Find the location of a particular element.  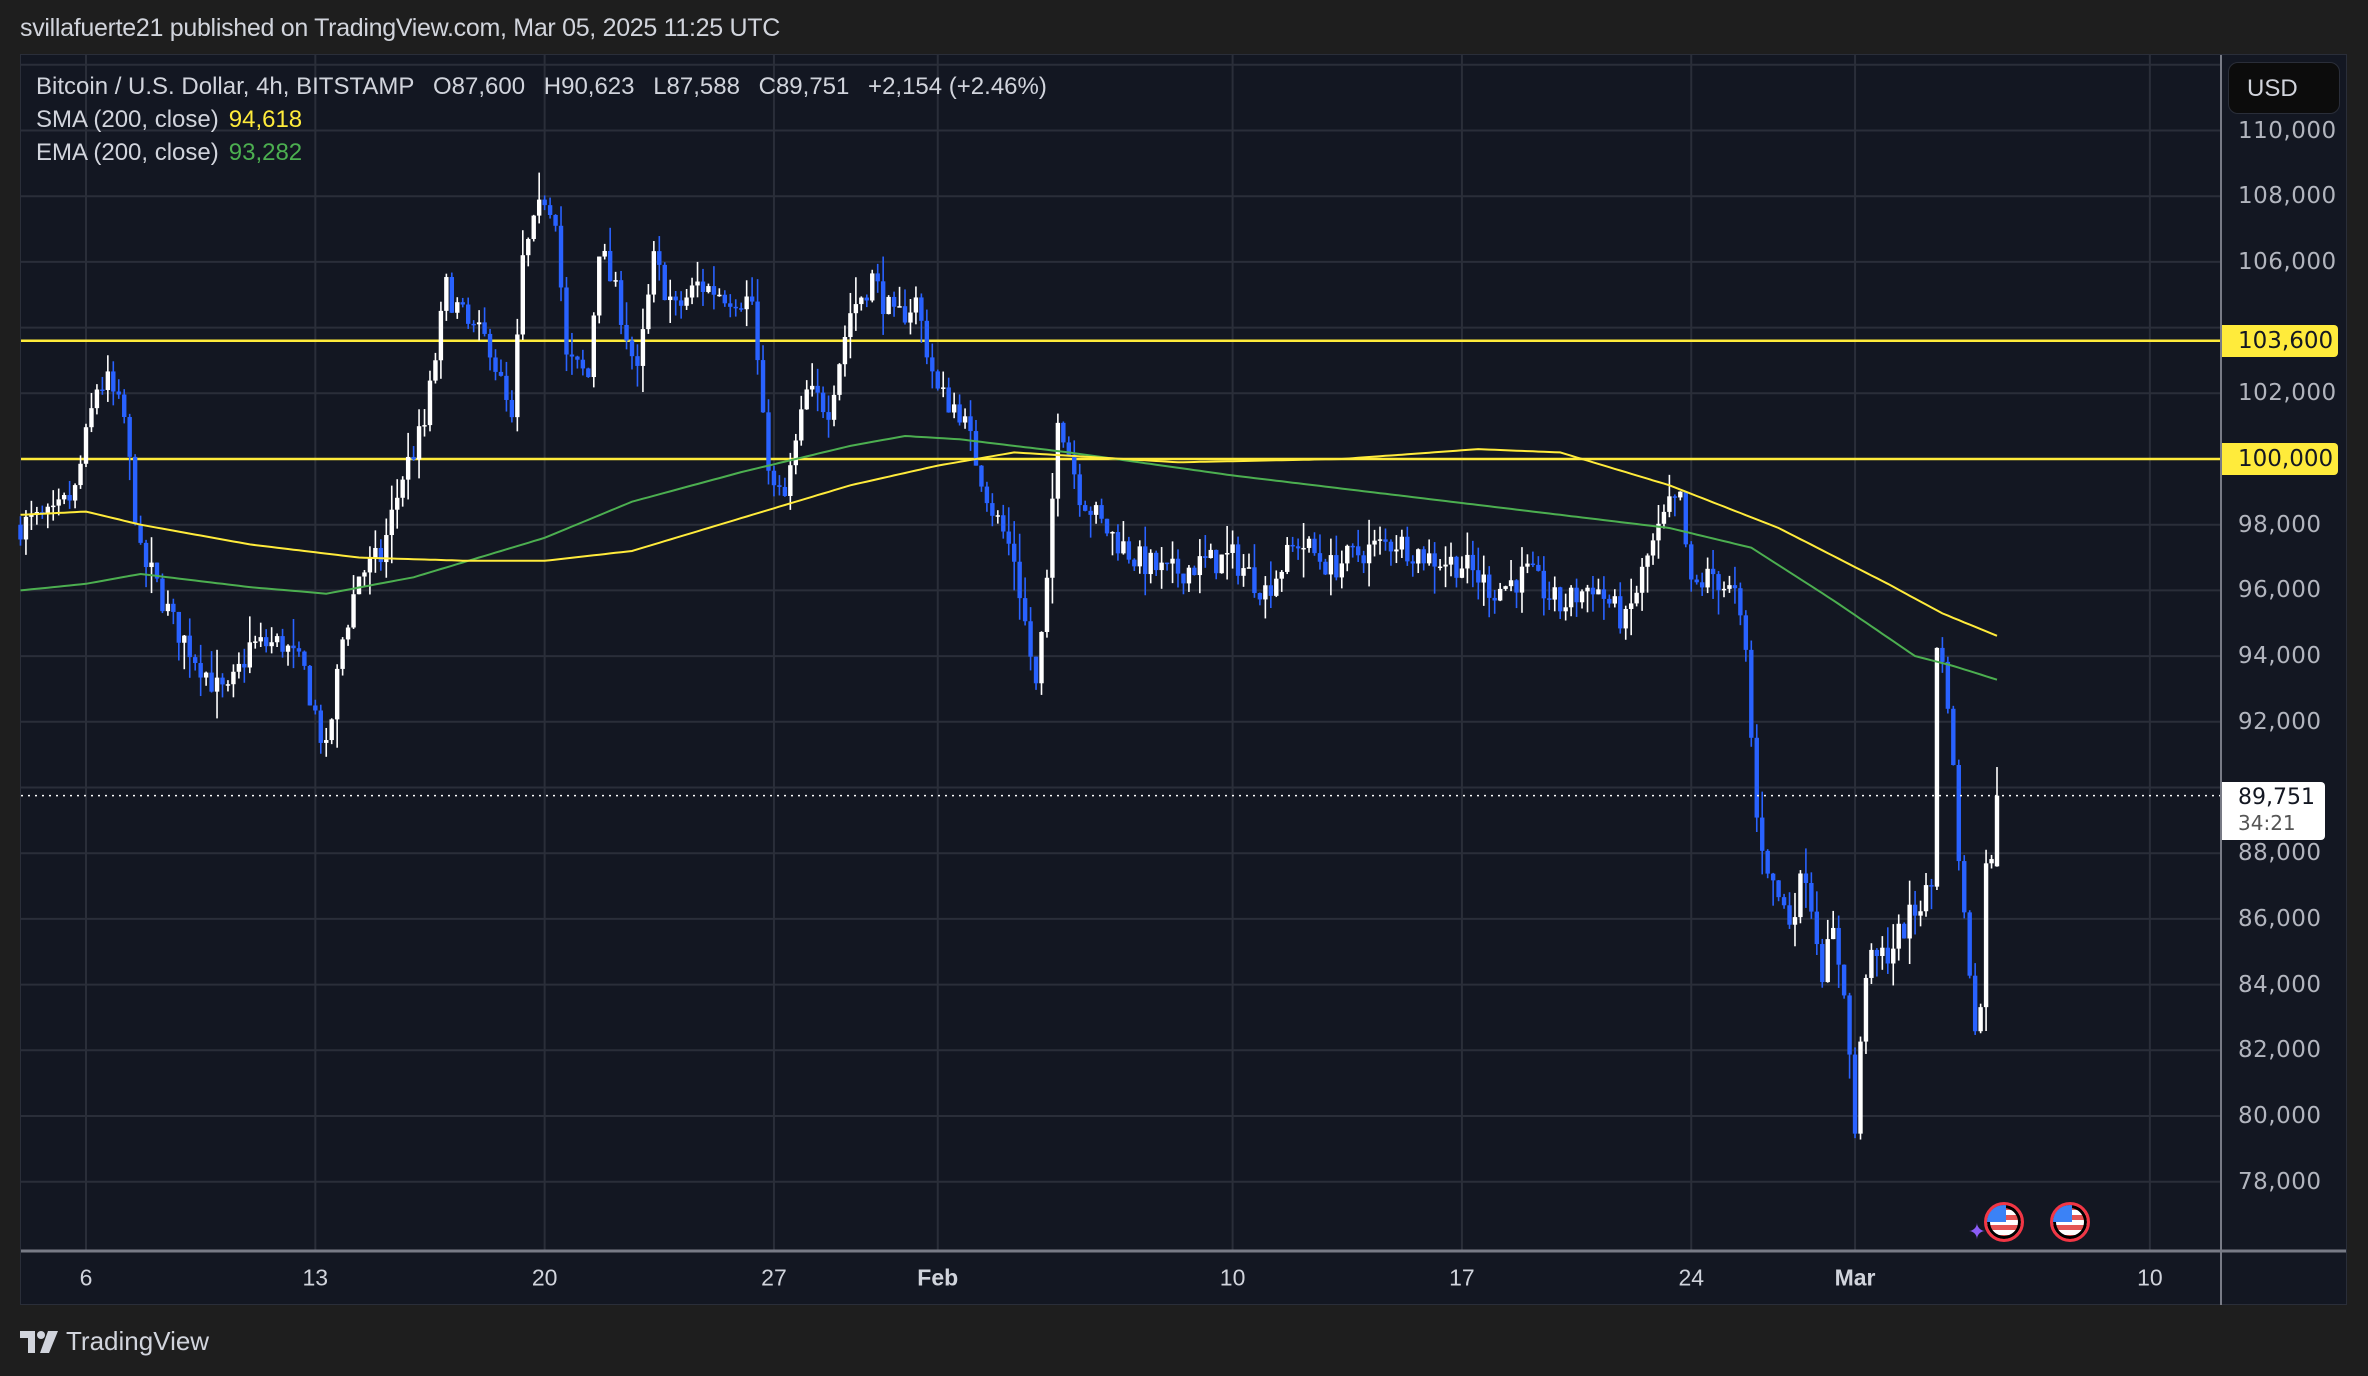

price-tick-label: 78,000 is located at coordinates (2280, 1181).